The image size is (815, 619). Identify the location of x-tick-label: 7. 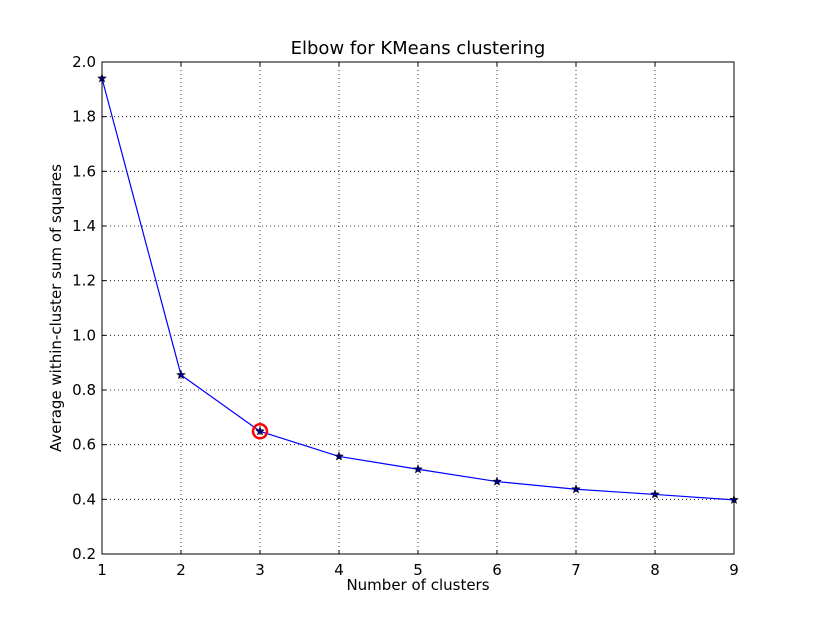
(576, 570).